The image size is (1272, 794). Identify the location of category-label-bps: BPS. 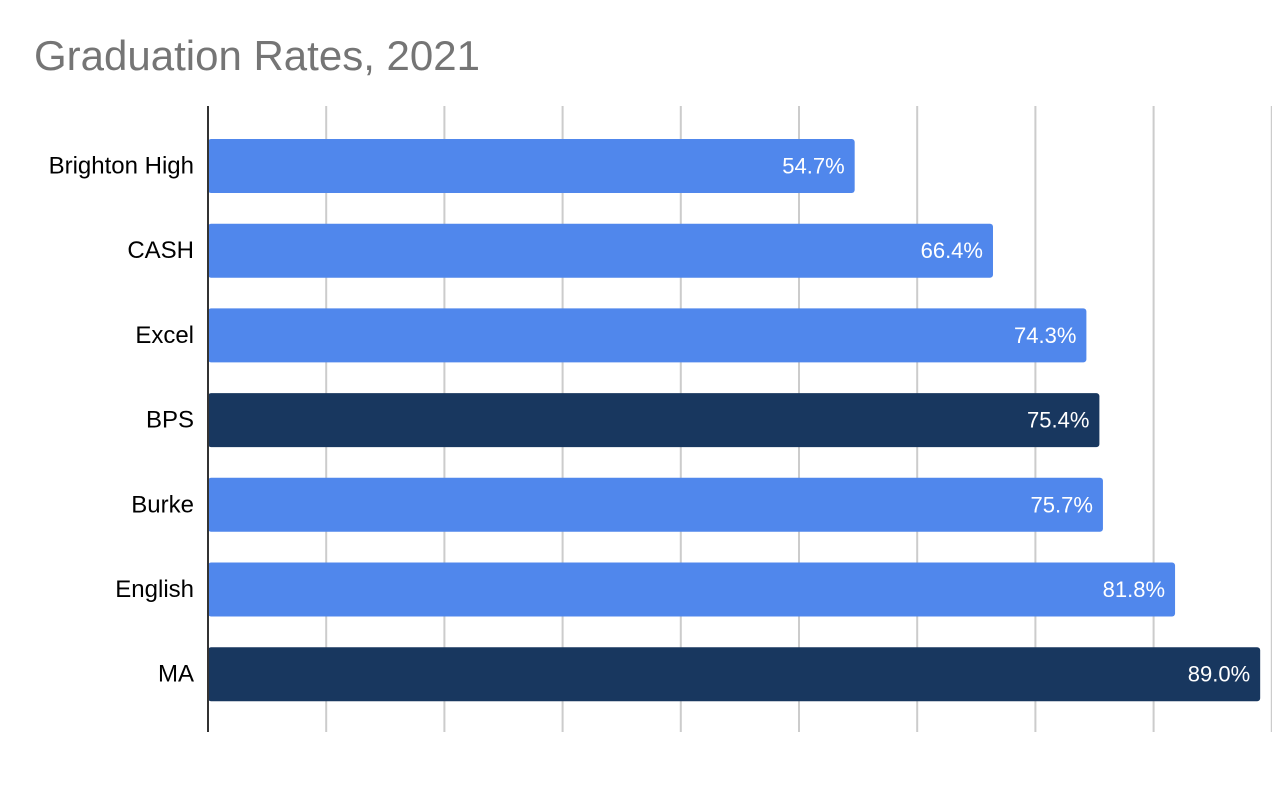
(170, 420).